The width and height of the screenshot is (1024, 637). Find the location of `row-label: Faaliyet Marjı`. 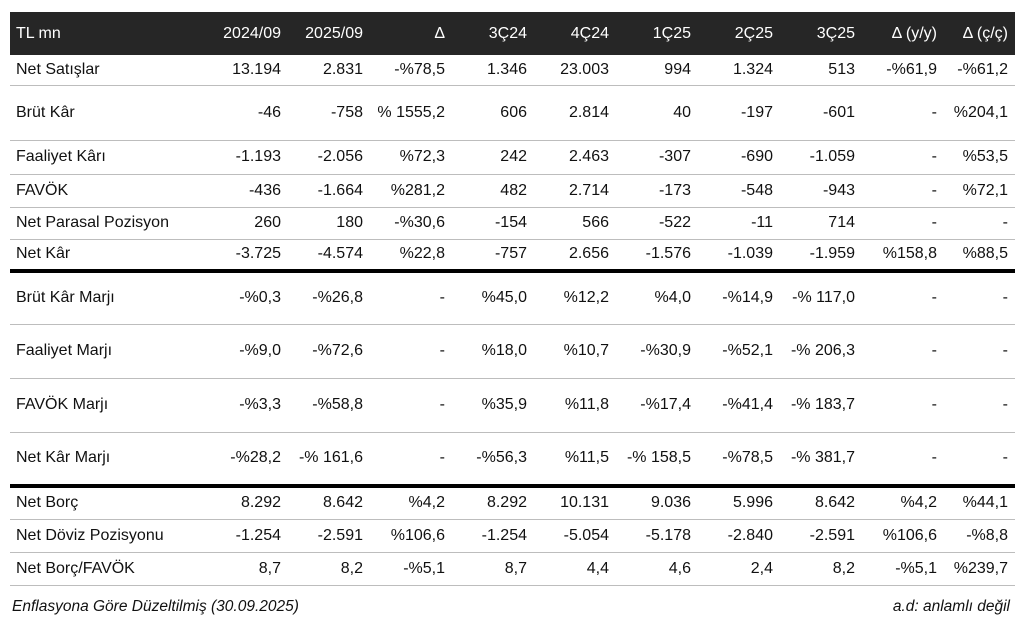

row-label: Faaliyet Marjı is located at coordinates (108, 351).